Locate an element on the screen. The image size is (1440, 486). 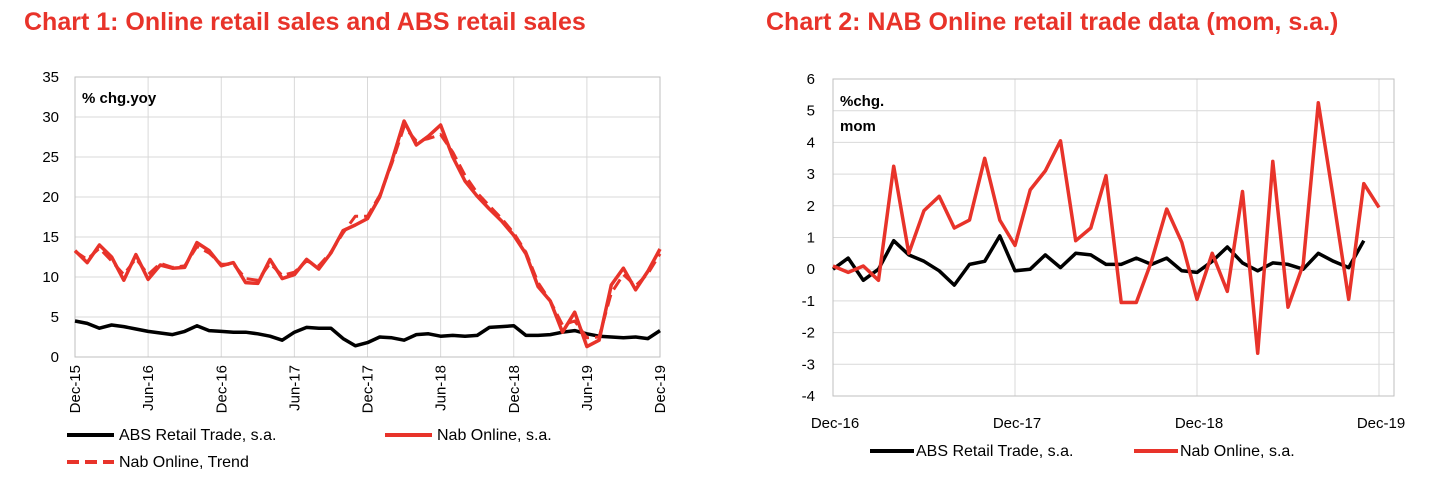
x-tick-label: Jun-18 is located at coordinates (441, 388).